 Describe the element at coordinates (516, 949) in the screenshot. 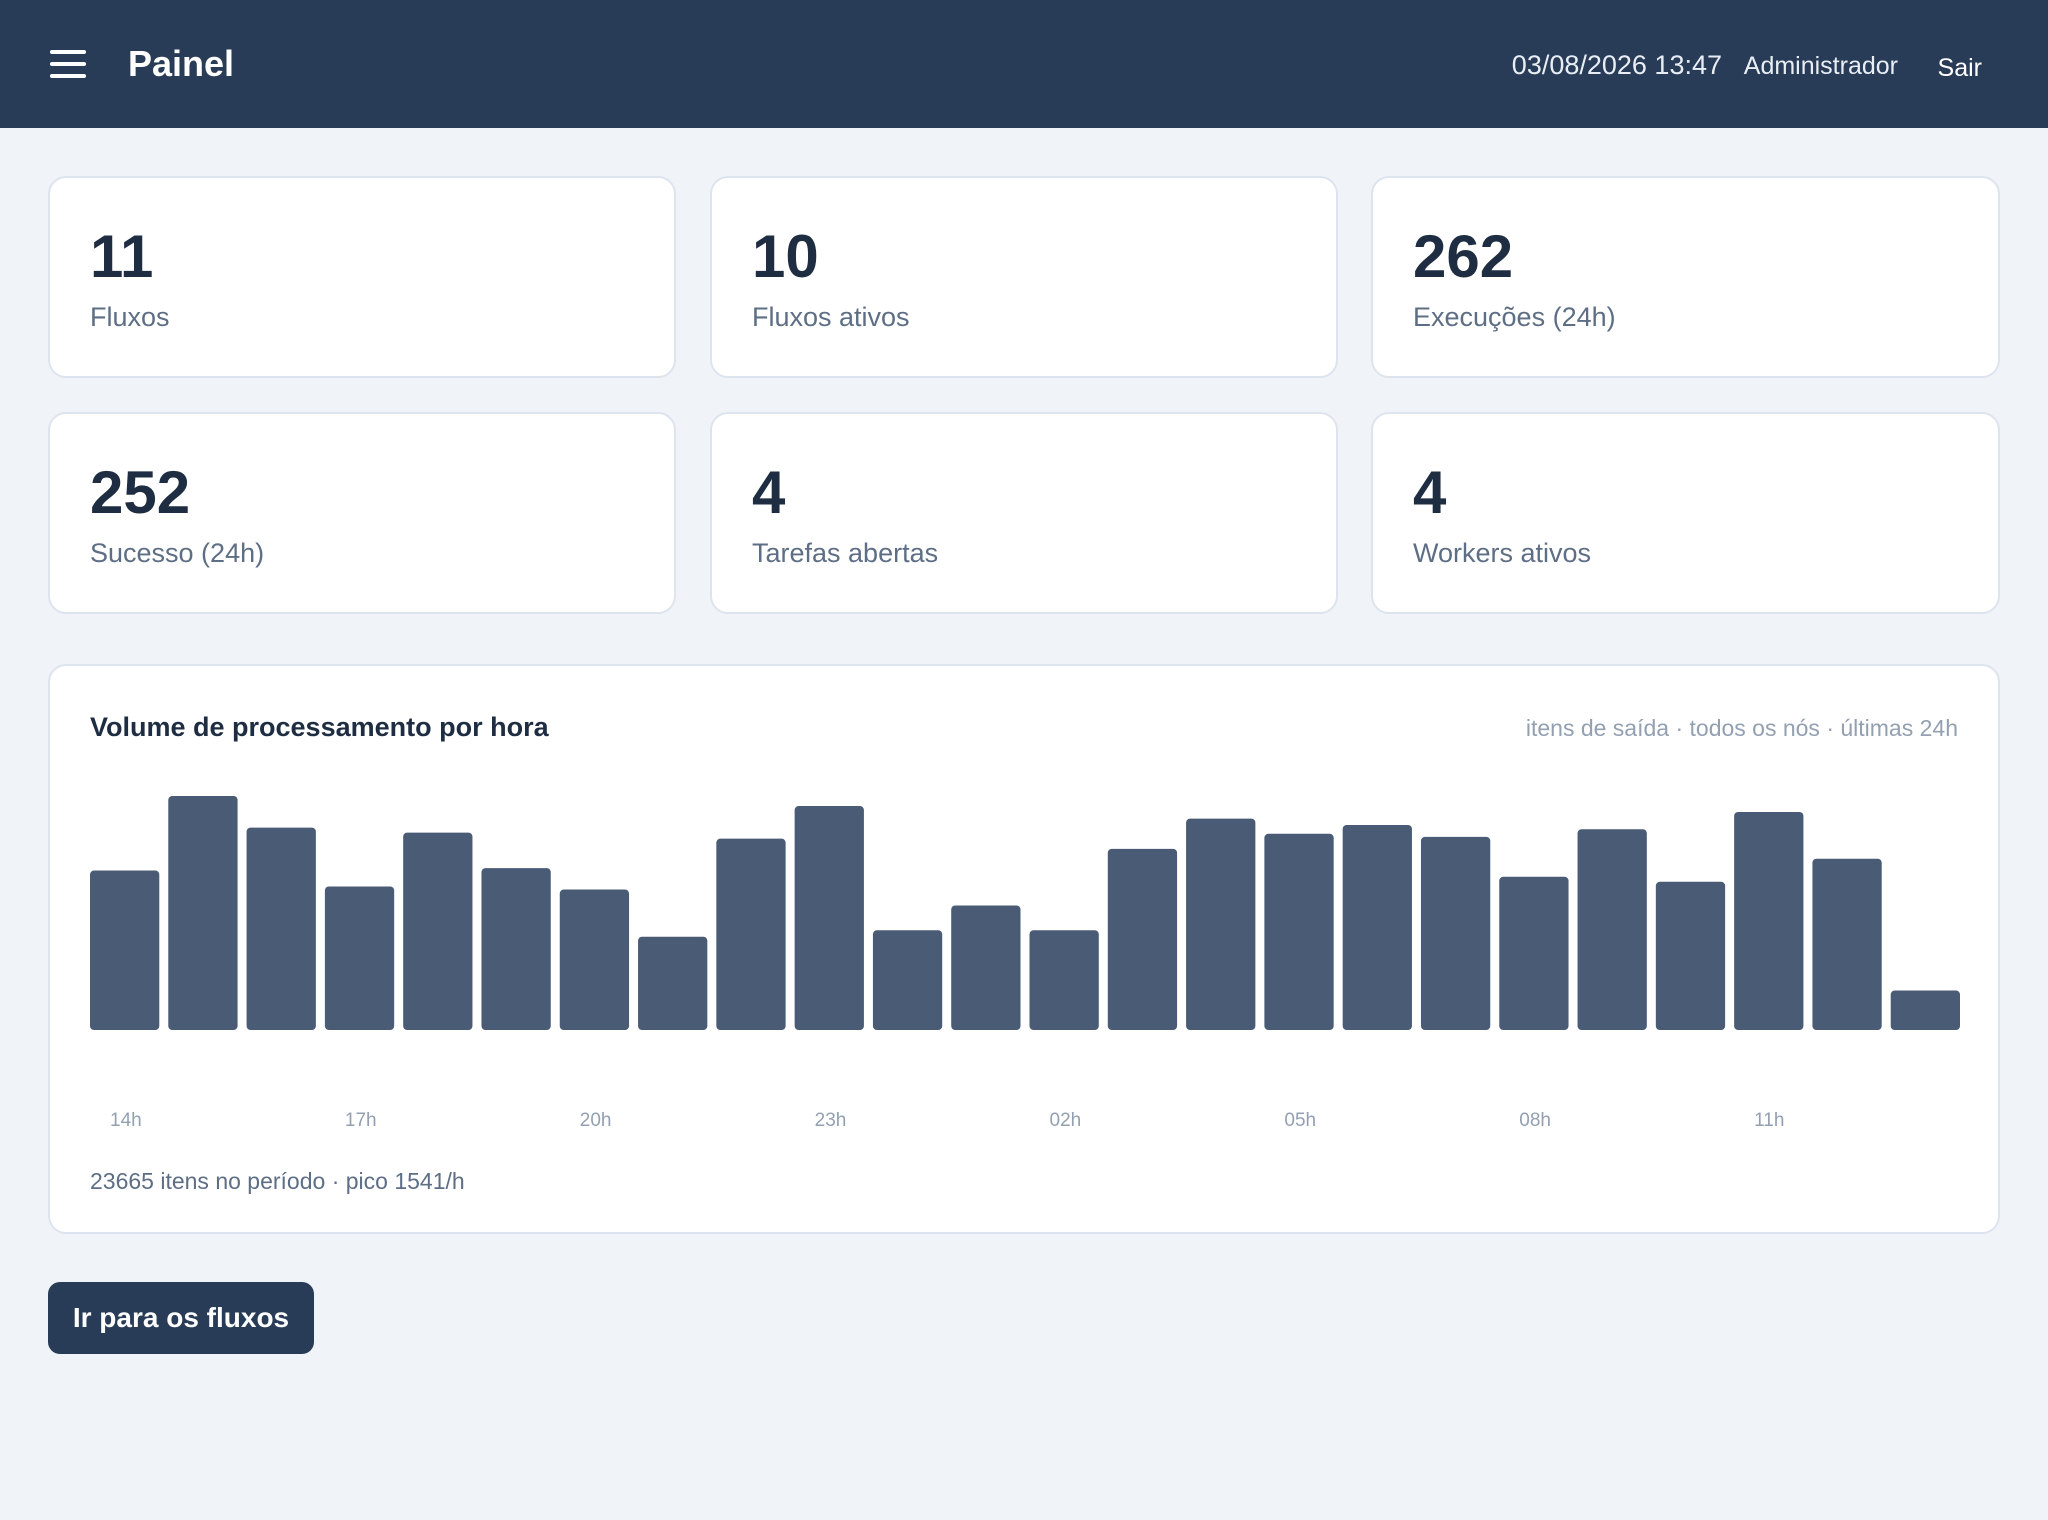

I see `bar-19h` at that location.